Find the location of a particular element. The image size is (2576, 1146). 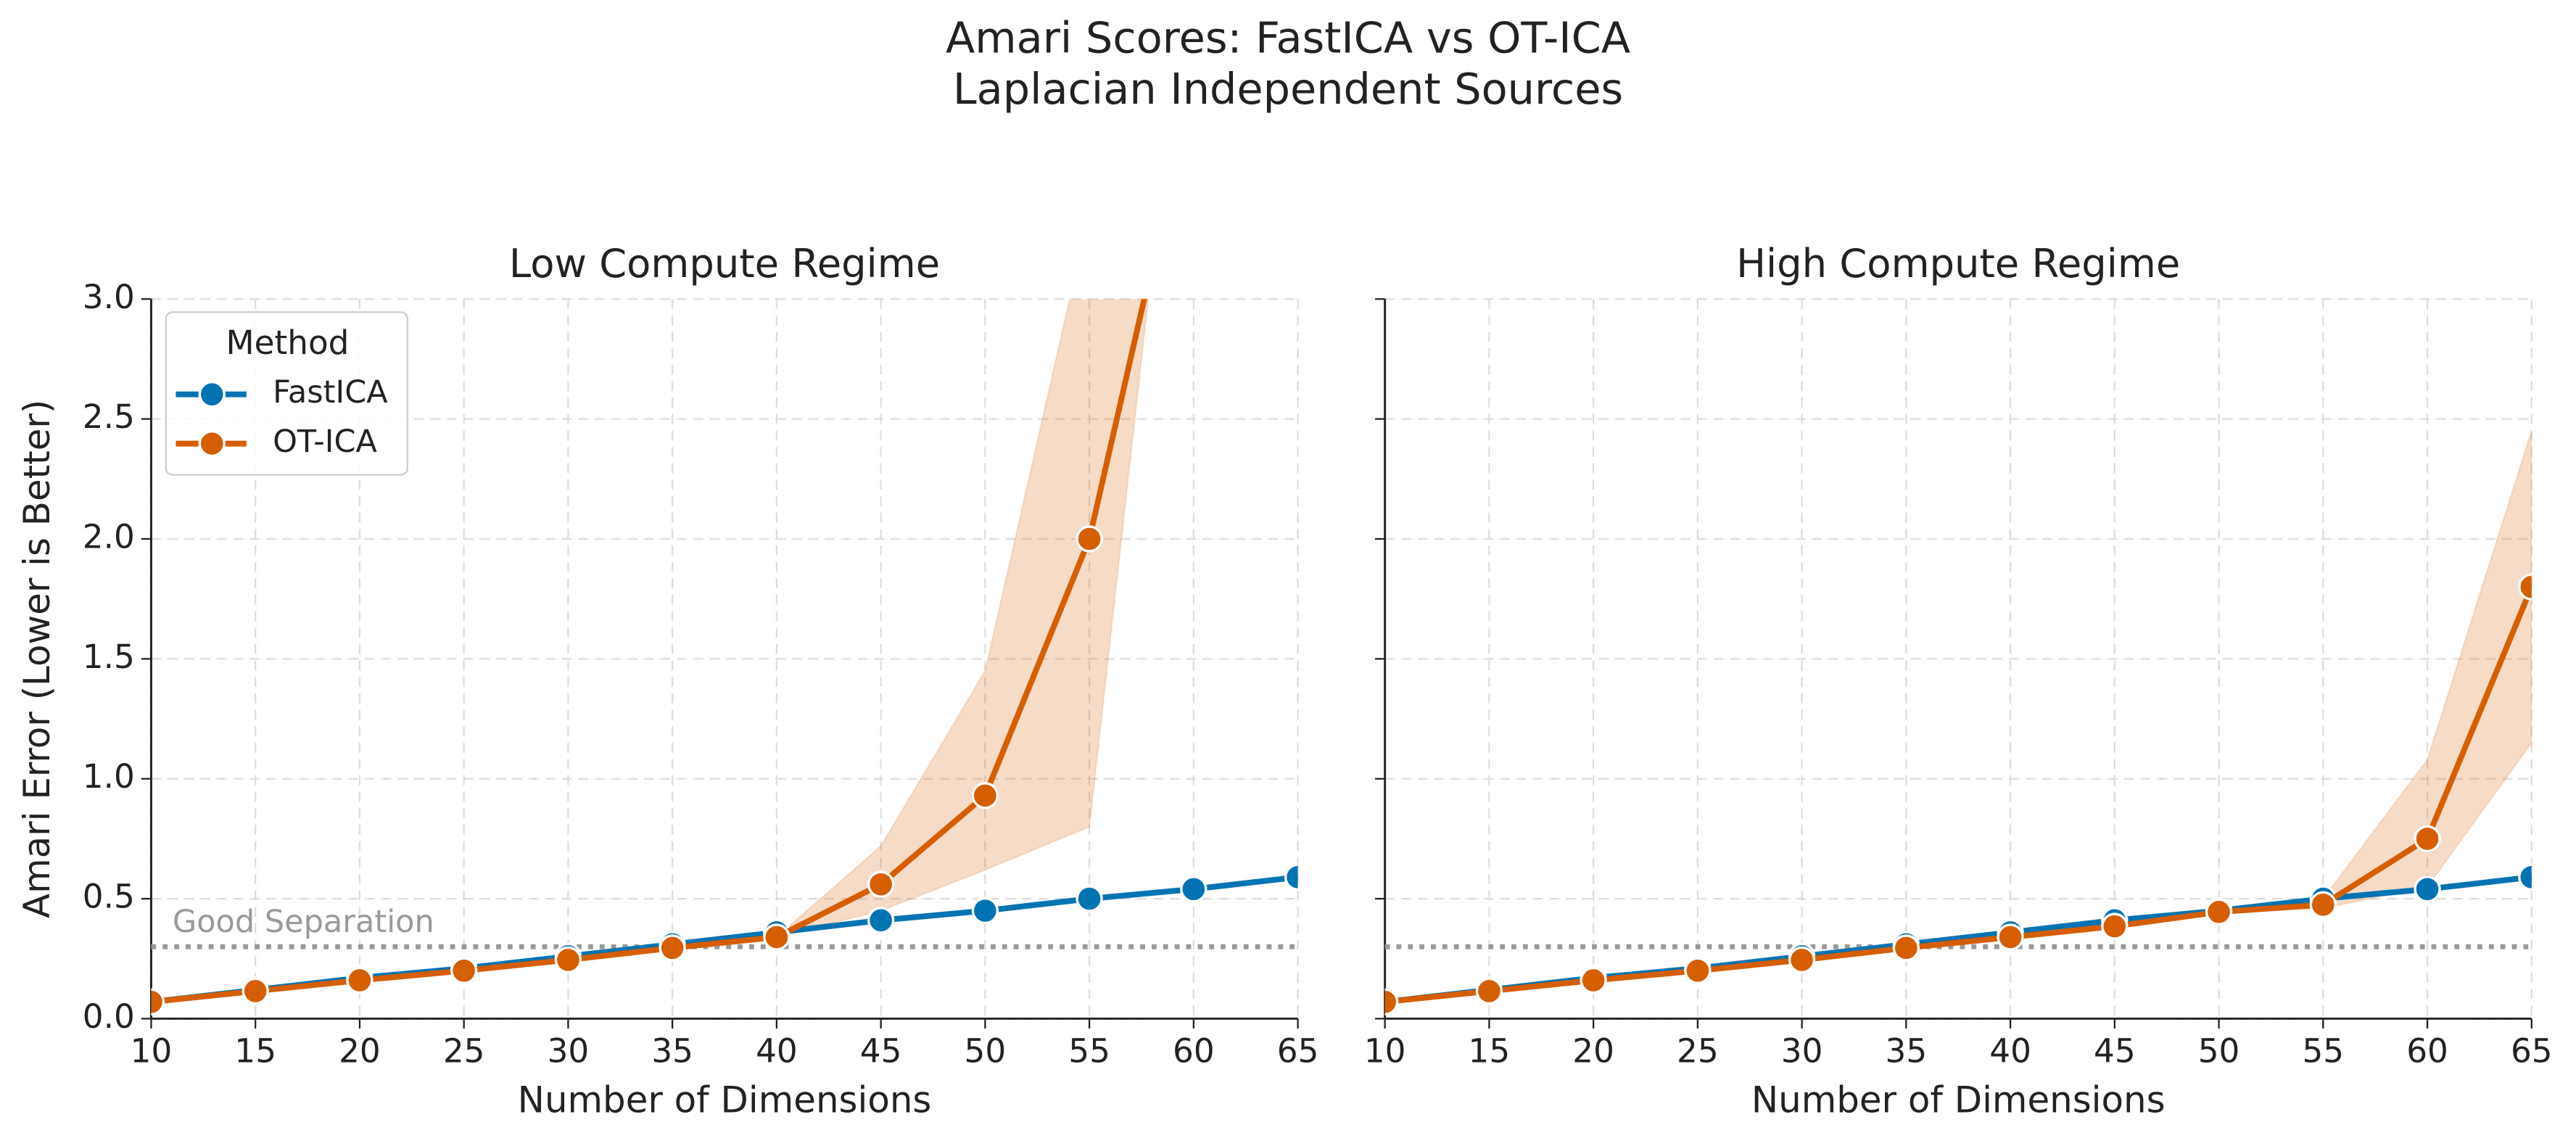

figure-subtitle: Laplacian Independent Sources is located at coordinates (1288, 89).